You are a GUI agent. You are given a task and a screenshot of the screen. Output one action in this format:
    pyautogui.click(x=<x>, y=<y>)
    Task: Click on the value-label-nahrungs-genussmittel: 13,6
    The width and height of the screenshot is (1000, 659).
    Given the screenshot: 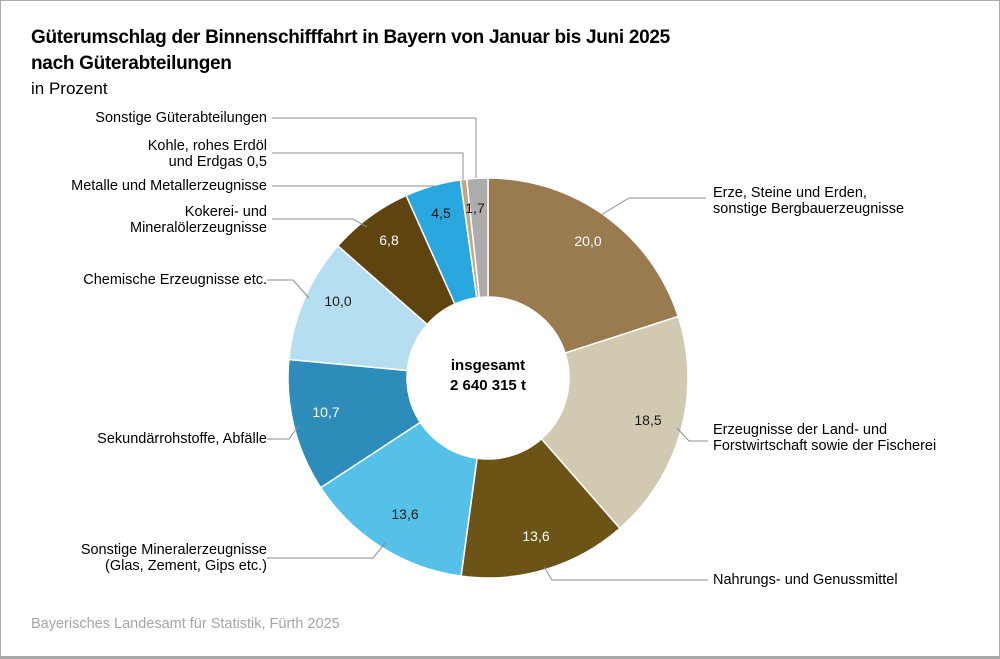 What is the action you would take?
    pyautogui.click(x=535, y=536)
    